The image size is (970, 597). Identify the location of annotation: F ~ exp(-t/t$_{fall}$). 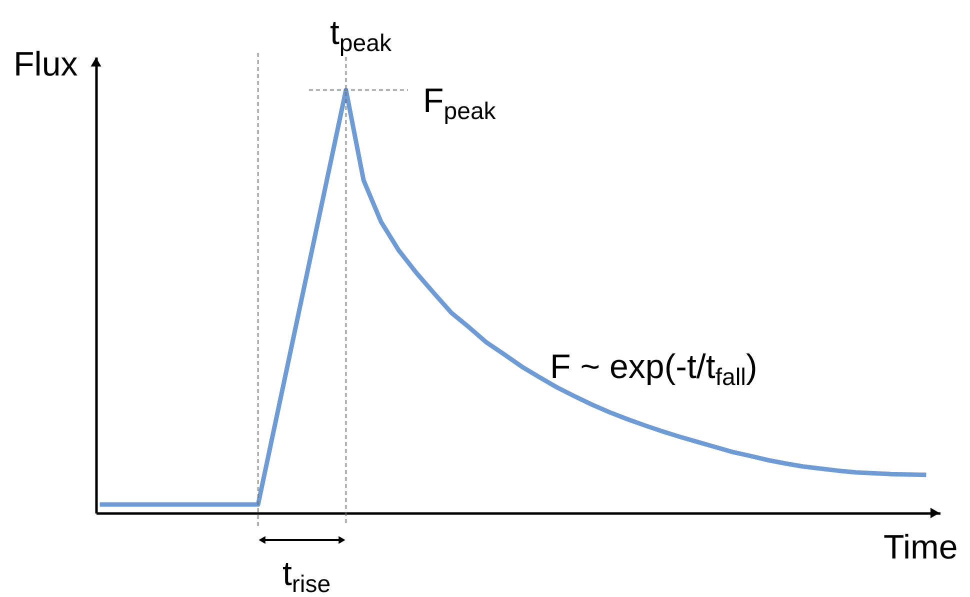
(654, 369).